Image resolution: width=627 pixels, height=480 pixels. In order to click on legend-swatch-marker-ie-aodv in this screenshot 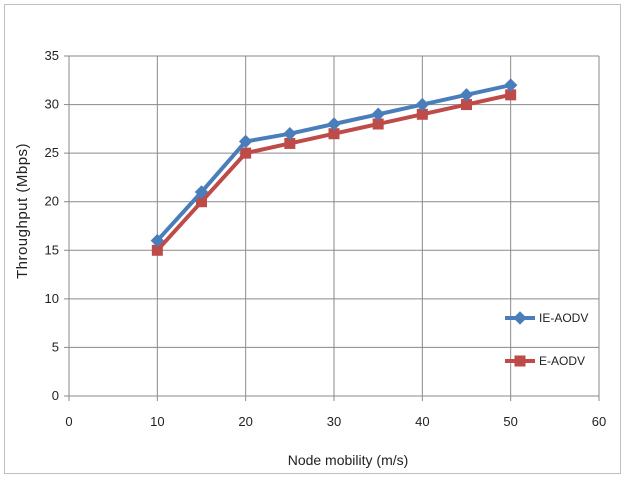, I will do `click(520, 318)`.